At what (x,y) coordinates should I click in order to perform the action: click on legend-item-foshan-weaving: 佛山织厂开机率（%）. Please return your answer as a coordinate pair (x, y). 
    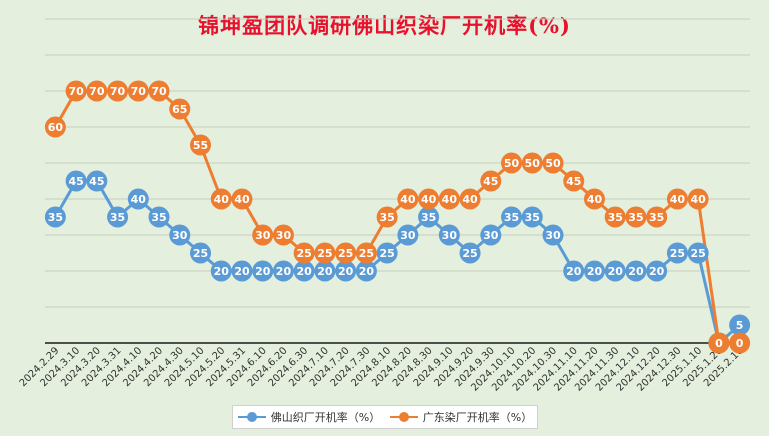
    Looking at the image, I should click on (309, 417).